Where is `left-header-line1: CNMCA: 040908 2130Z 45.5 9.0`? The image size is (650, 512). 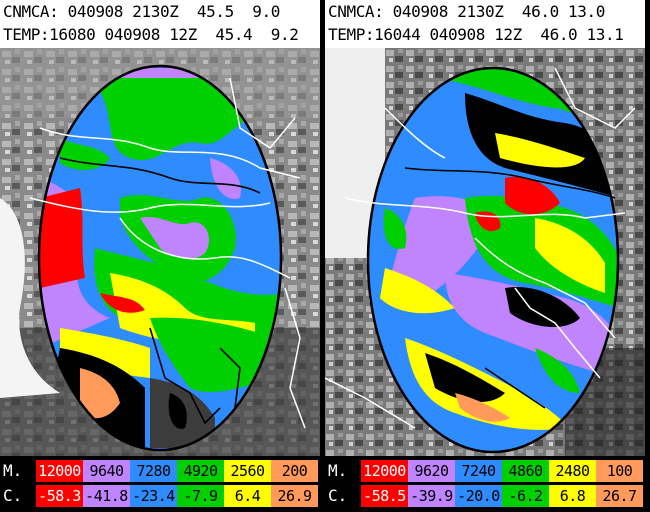 left-header-line1: CNMCA: 040908 2130Z 45.5 9.0 is located at coordinates (141, 11).